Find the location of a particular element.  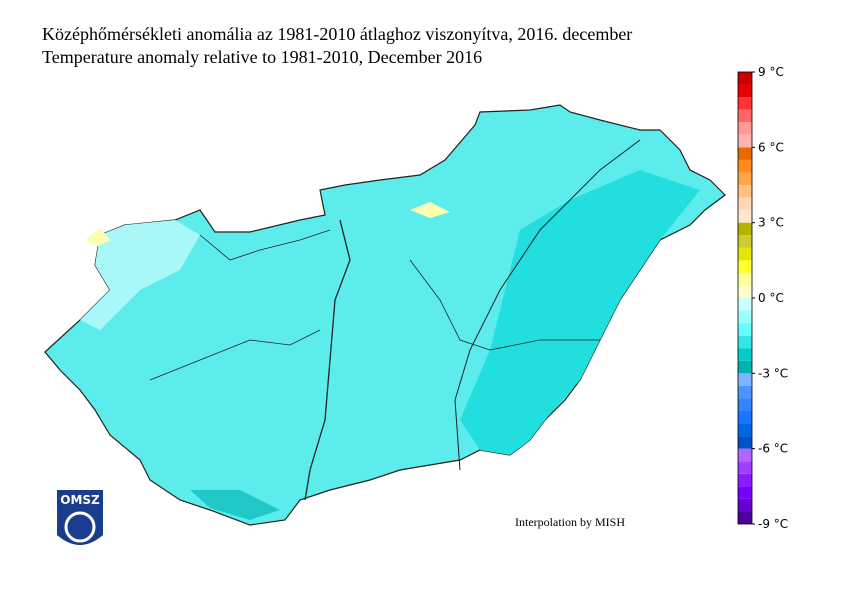

logo-text: OMSZ is located at coordinates (80, 500).